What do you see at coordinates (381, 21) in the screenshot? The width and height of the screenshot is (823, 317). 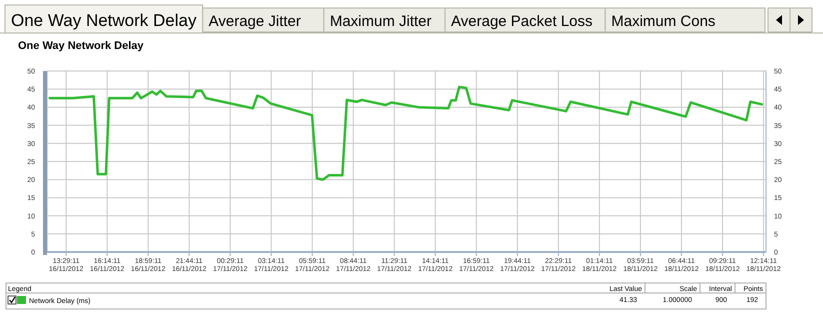 I see `text: Maximum Jitter` at bounding box center [381, 21].